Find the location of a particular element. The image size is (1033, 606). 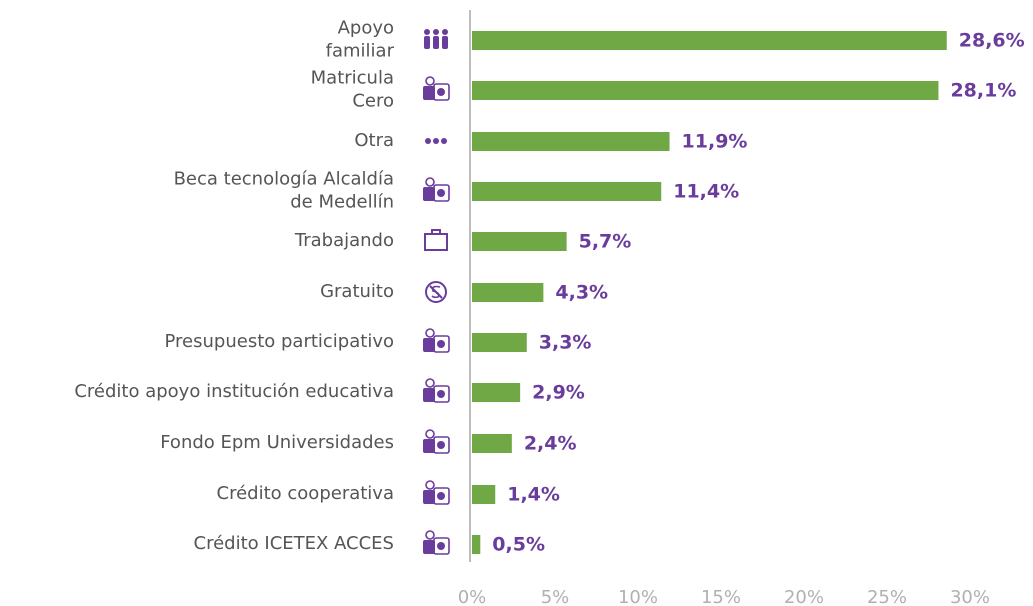

value-label: 28,6% is located at coordinates (992, 41).